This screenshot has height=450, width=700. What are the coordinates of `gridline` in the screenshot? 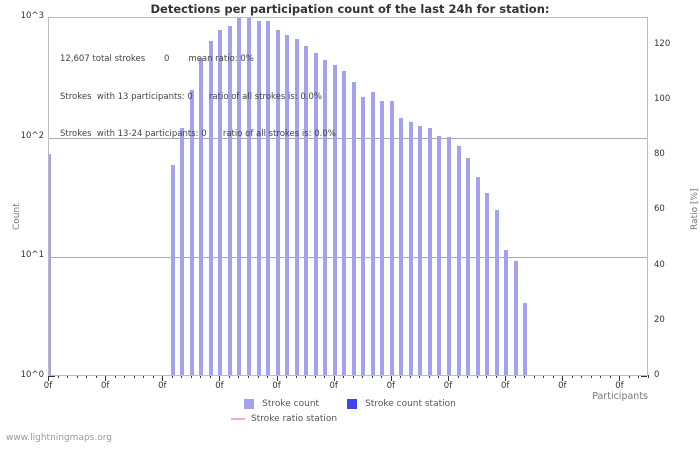 It's located at (348, 138).